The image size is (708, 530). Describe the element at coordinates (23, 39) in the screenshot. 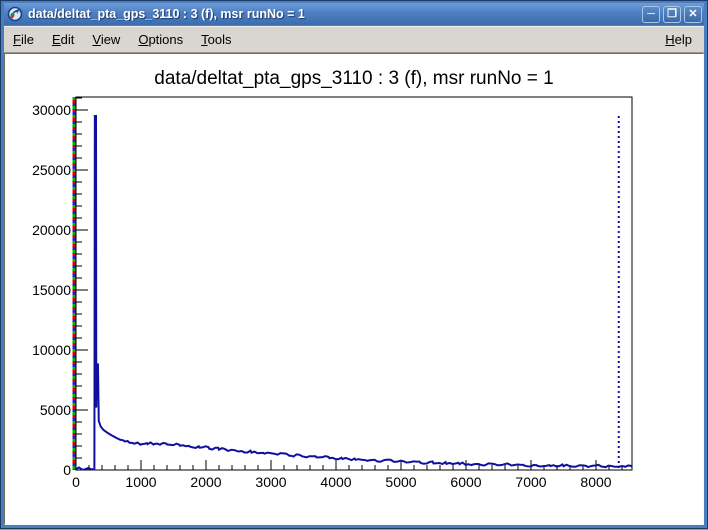

I see `menu-file: File` at that location.